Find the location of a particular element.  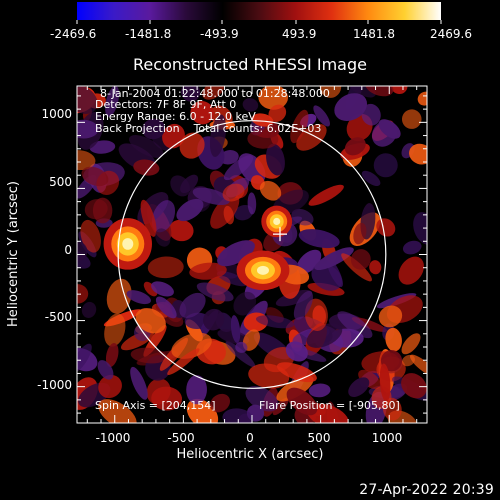

x-tick-label: 0 is located at coordinates (250, 438).